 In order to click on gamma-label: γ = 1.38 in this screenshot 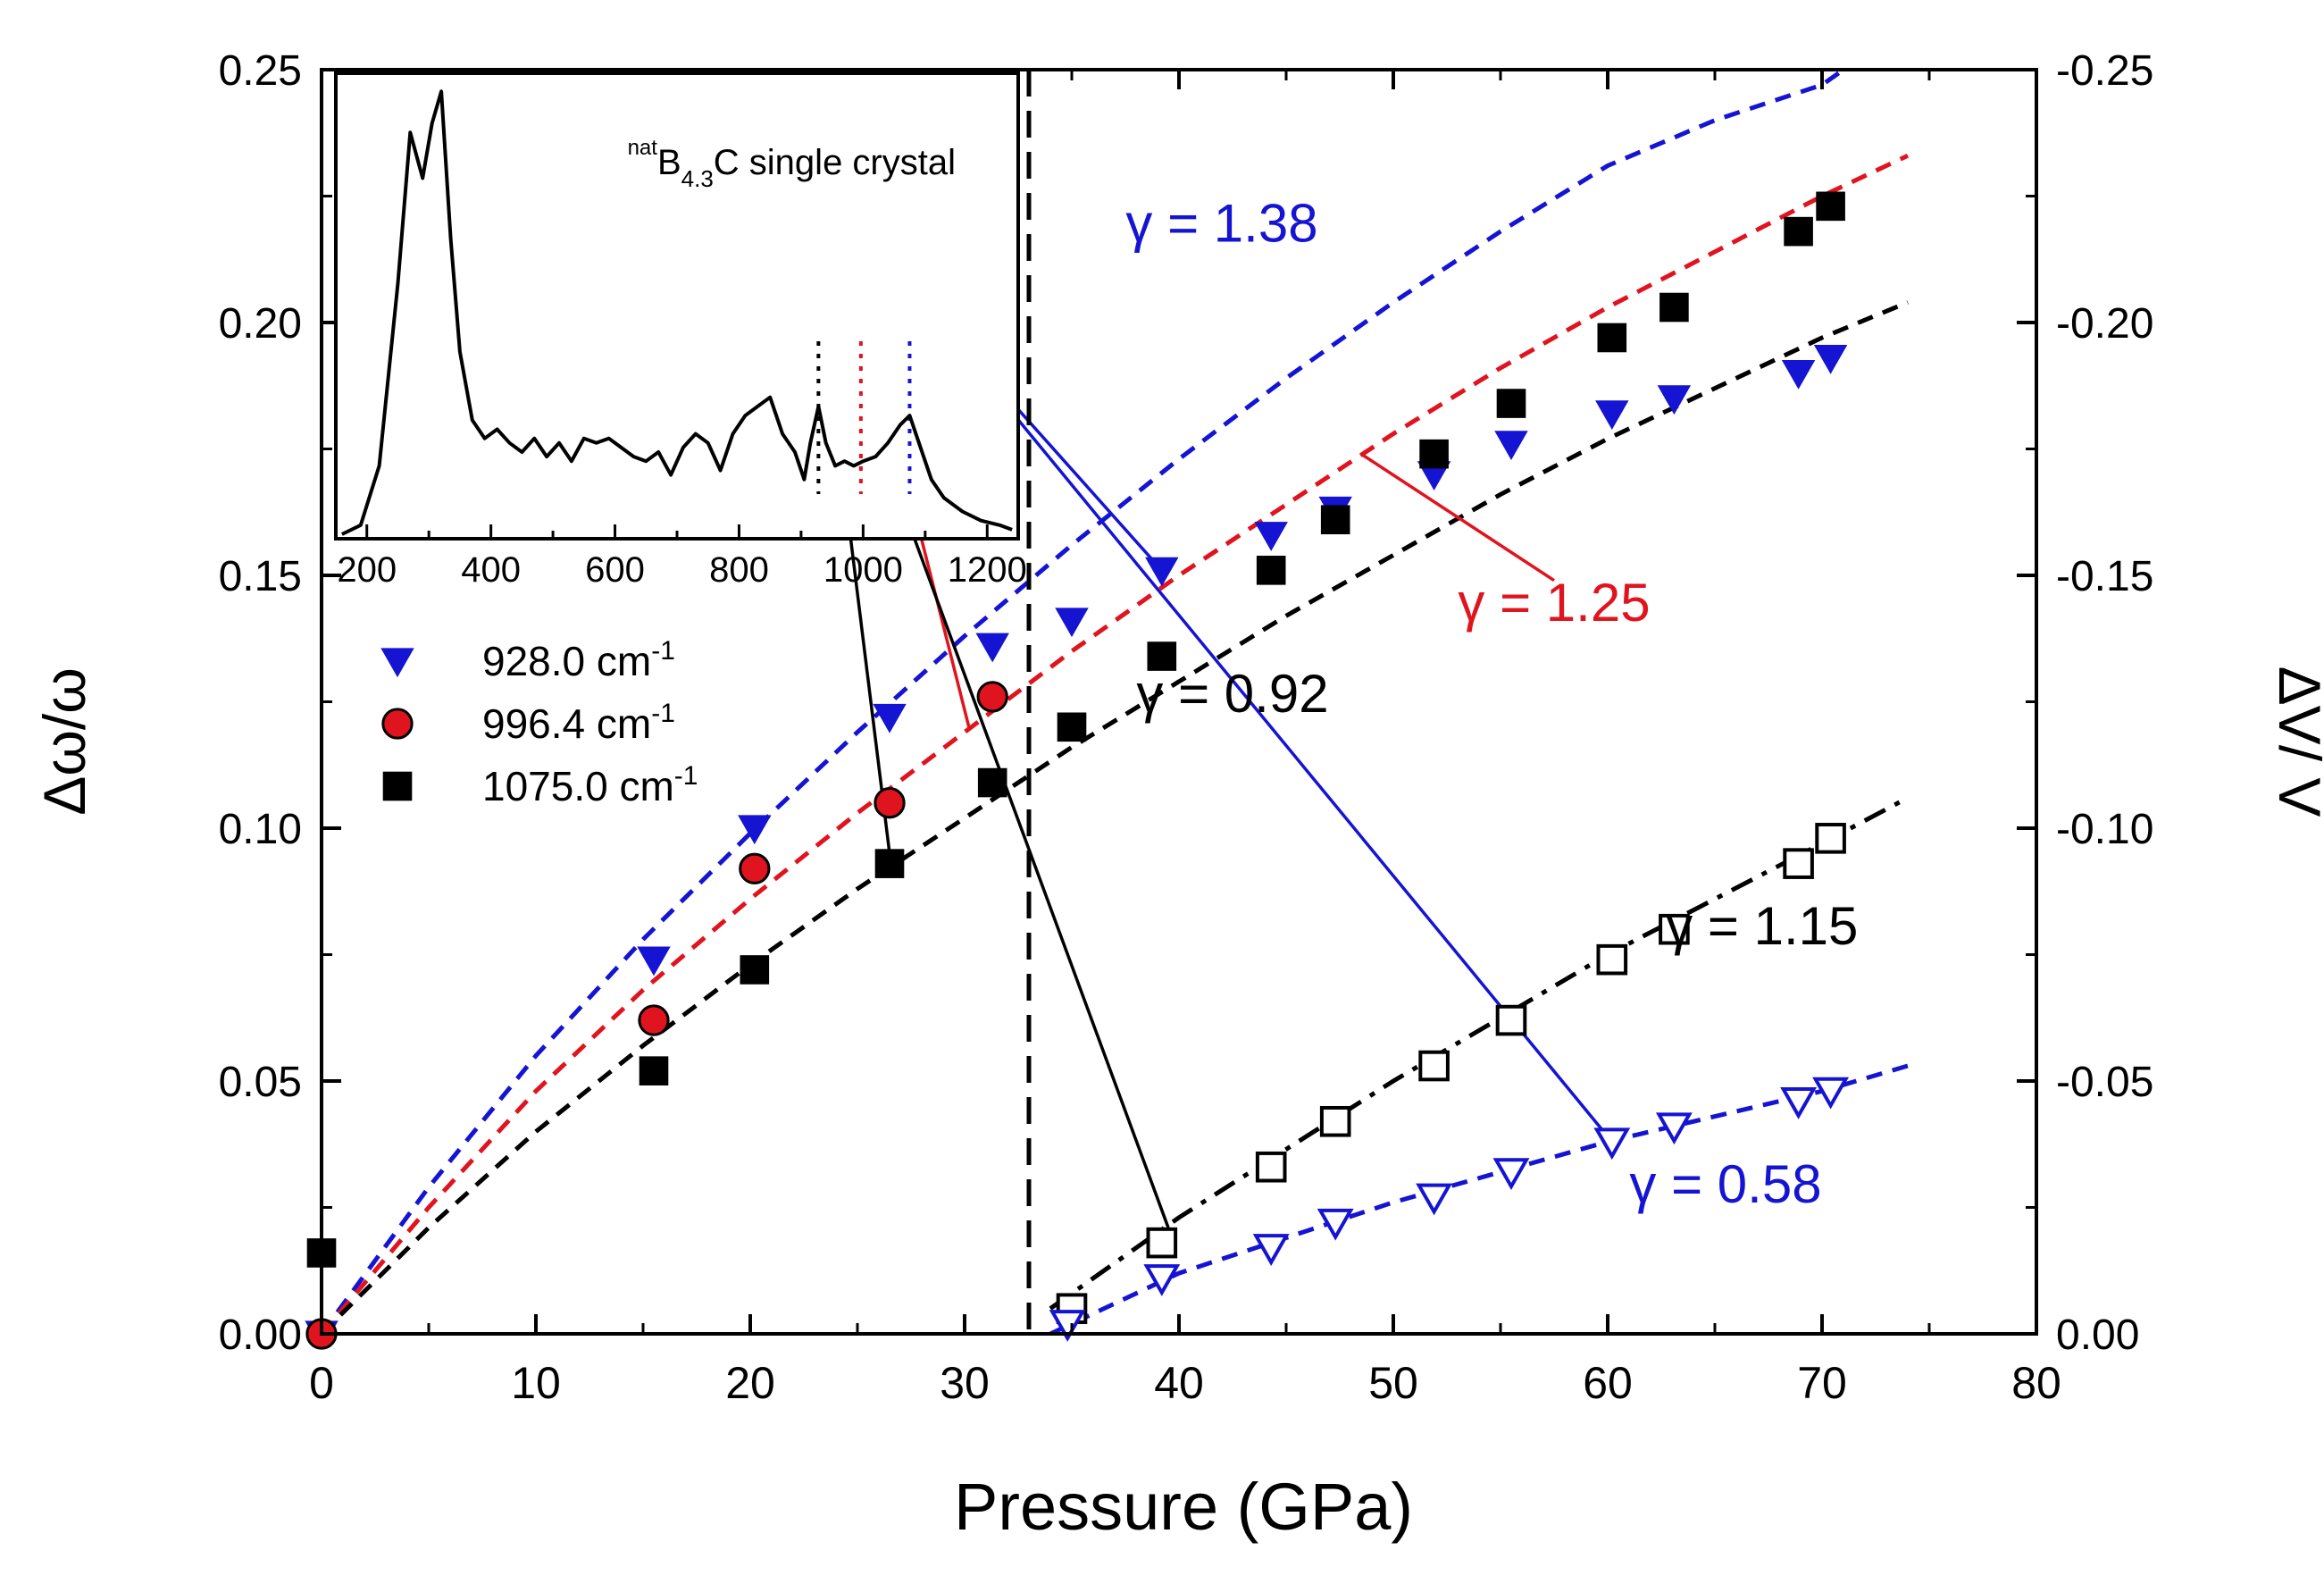, I will do `click(1221, 223)`.